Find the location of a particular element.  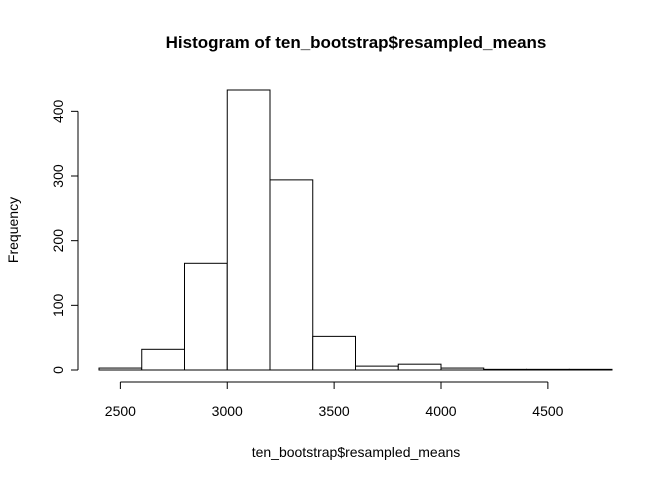

x-tick-label: 4500 is located at coordinates (547, 411).